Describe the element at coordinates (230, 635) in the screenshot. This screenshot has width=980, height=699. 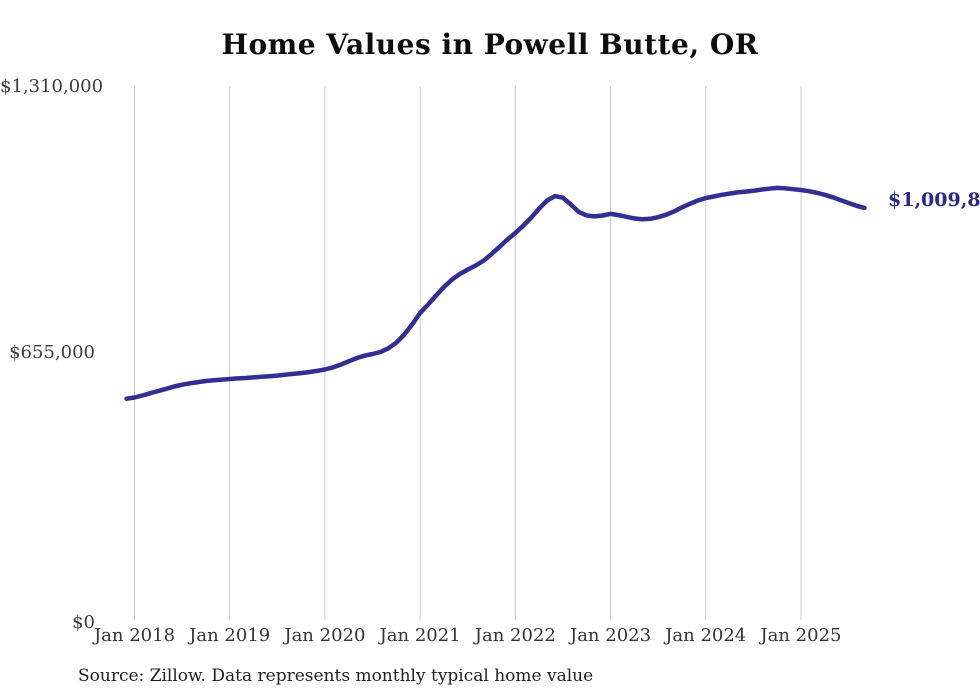
I see `x-axis-label: Jan 2019` at that location.